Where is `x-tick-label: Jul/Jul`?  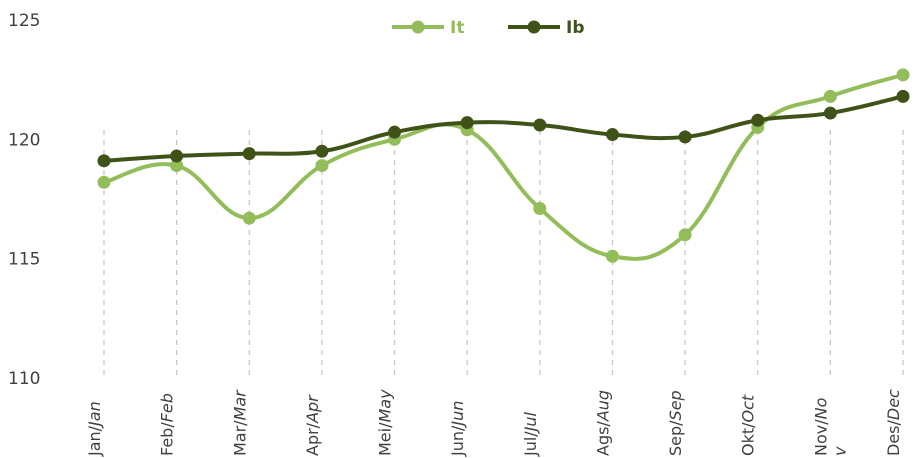 x-tick-label: Jul/Jul is located at coordinates (530, 434).